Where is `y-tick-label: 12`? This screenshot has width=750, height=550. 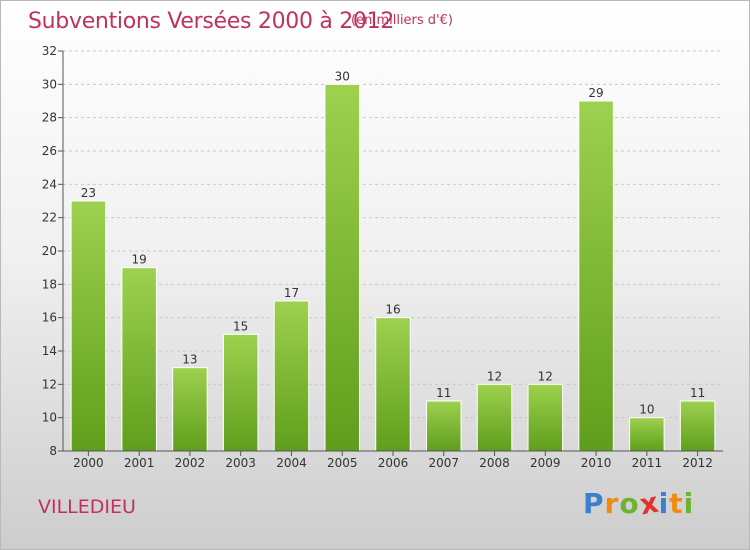 y-tick-label: 12 is located at coordinates (49, 384).